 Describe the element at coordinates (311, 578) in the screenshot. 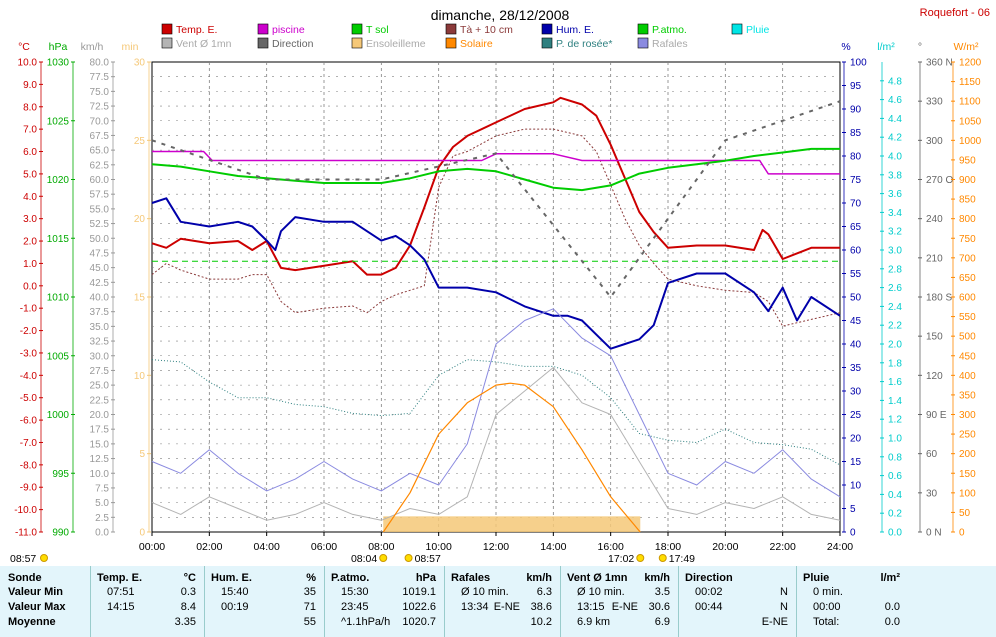

I see `stats-unit: %` at that location.